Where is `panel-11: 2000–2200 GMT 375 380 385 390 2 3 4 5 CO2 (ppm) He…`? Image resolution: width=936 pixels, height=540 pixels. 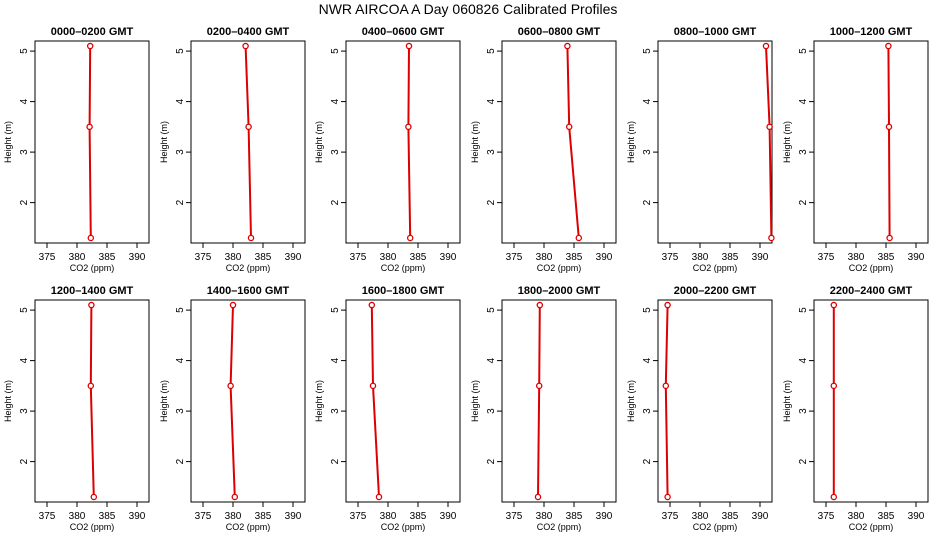 panel-11: 2000–2200 GMT 375 380 385 390 2 3 4 5 CO2 (ppm) He… is located at coordinates (699, 408).